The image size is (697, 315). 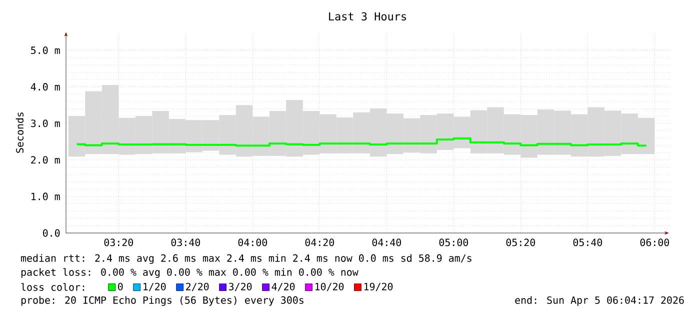 I want to click on y-tick-label: 2.0 m, so click(x=45, y=160).